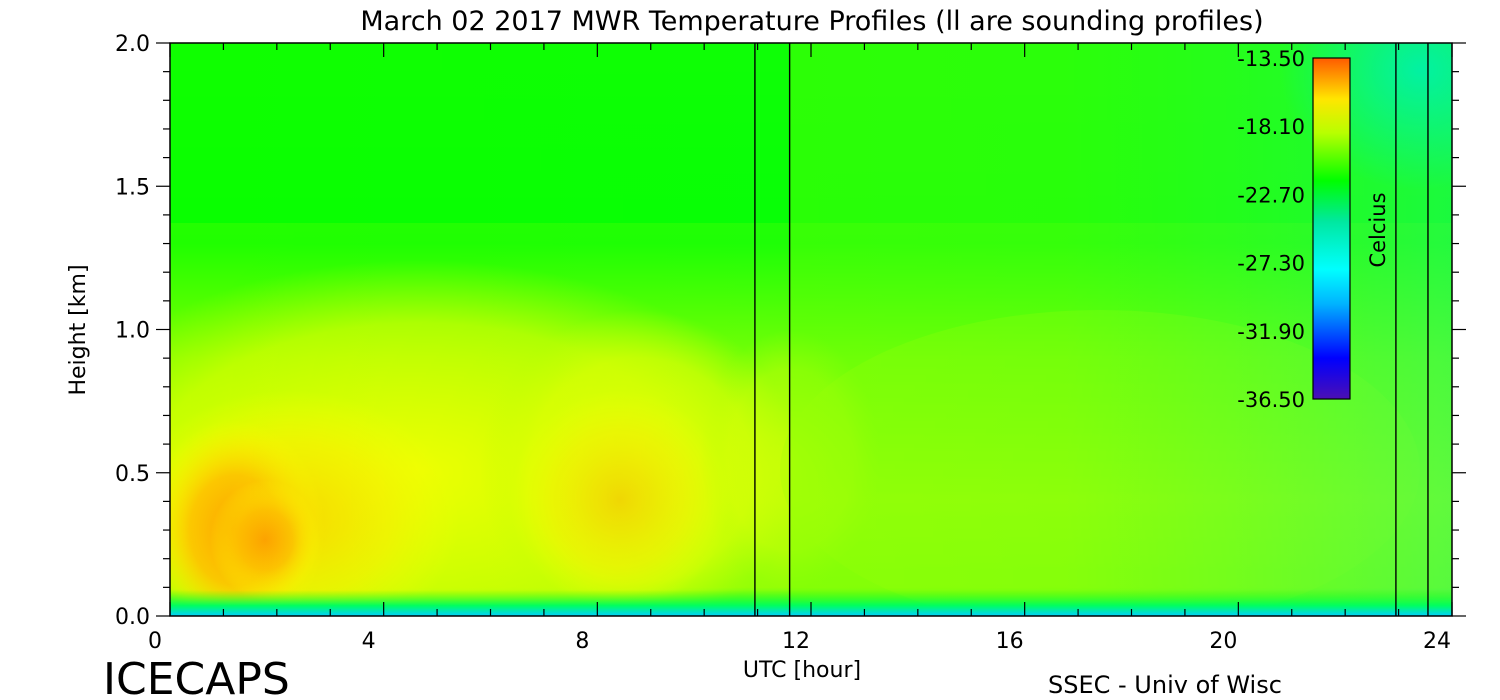 This screenshot has width=1500, height=700. Describe the element at coordinates (132, 474) in the screenshot. I see `y-tick-label: 0.5` at that location.